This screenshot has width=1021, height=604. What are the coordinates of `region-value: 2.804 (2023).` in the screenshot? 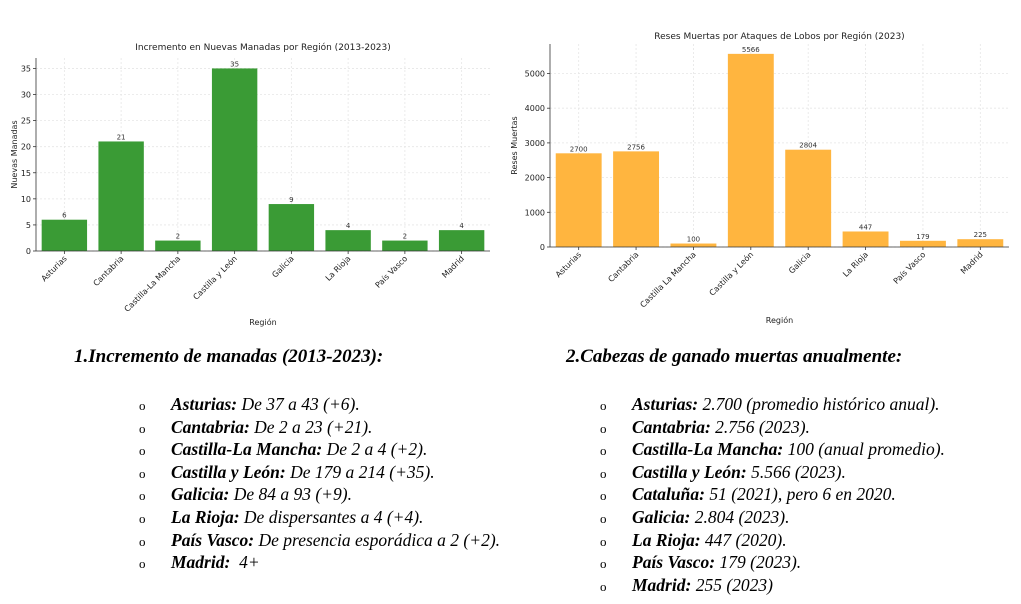 It's located at (740, 516).